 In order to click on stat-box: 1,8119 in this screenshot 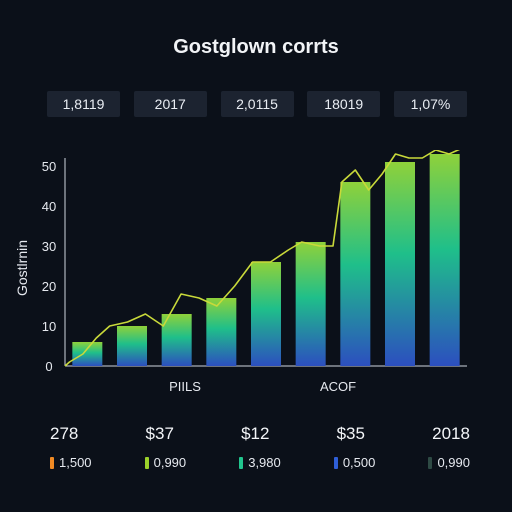, I will do `click(83, 104)`.